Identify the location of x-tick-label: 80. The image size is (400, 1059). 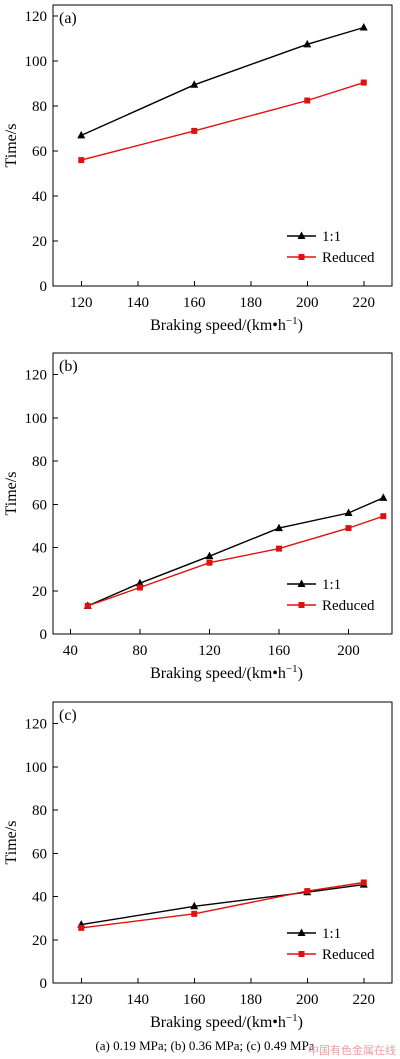
(139, 651).